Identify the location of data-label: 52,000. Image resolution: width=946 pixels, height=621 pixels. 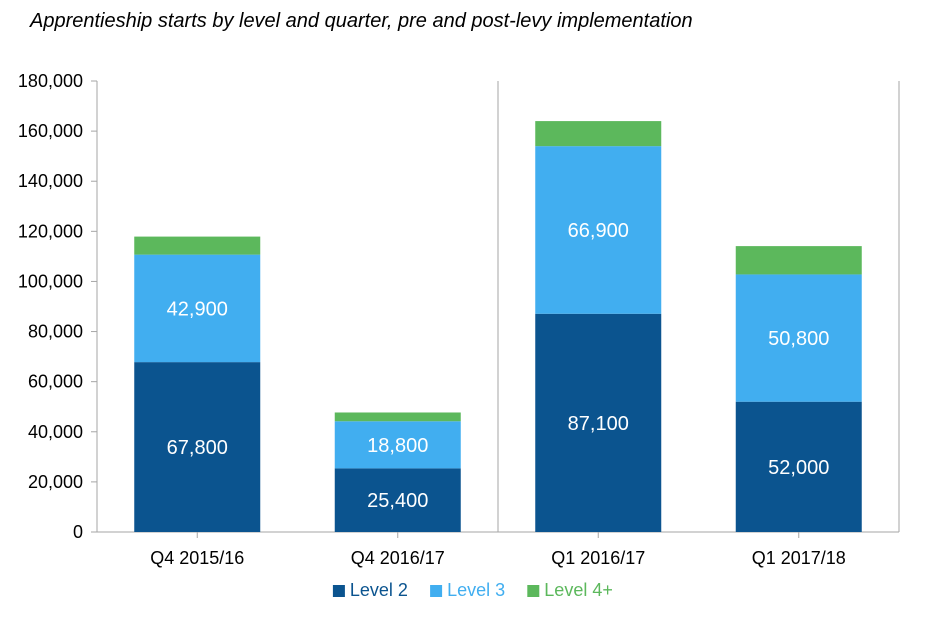
(798, 468).